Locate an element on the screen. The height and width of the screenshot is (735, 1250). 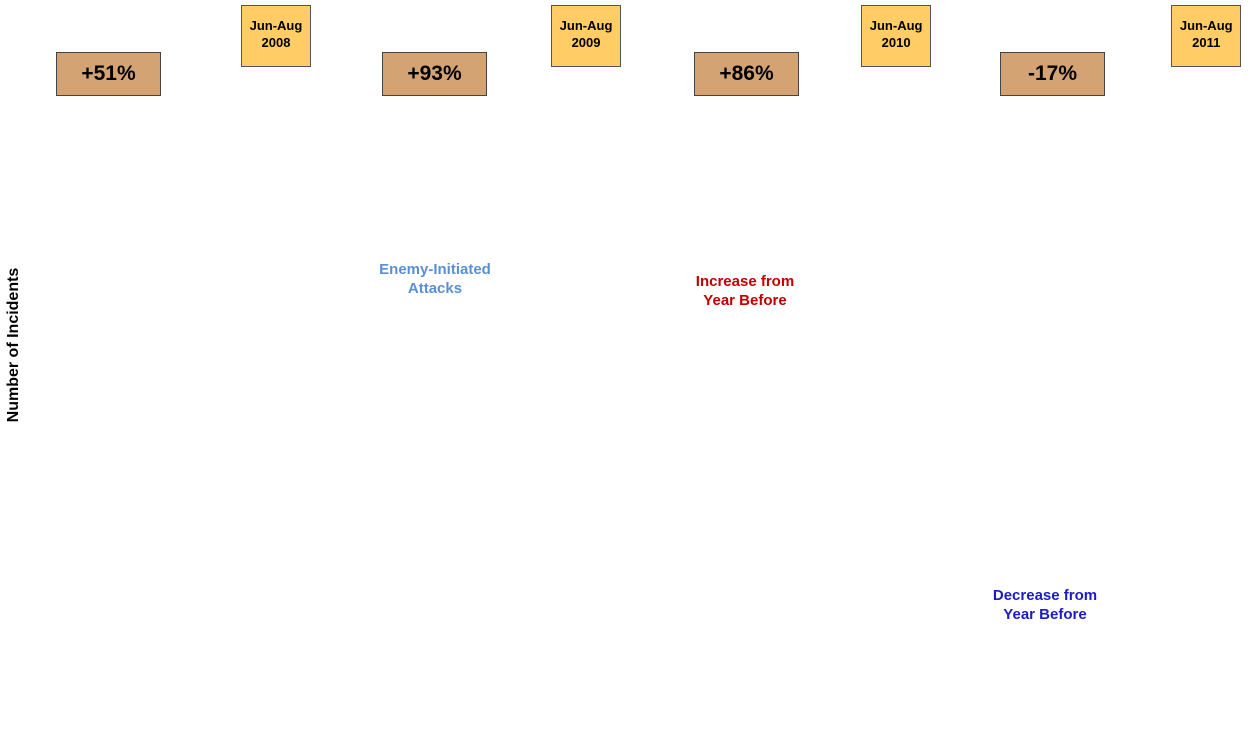
highlight-label: Jun-Aug 2011 is located at coordinates (1206, 36).